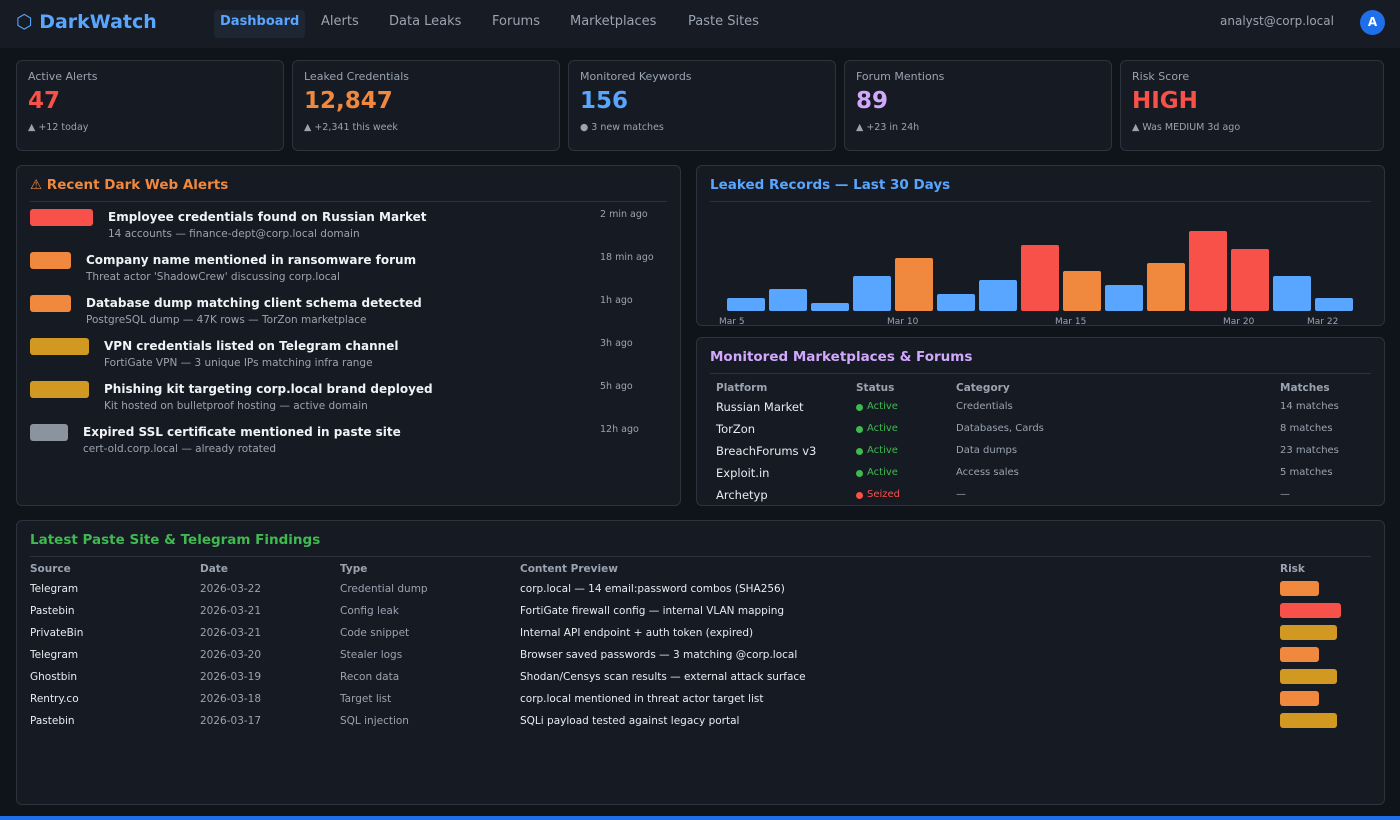 The height and width of the screenshot is (820, 1400). Describe the element at coordinates (369, 677) in the screenshot. I see `type: Recon data` at that location.